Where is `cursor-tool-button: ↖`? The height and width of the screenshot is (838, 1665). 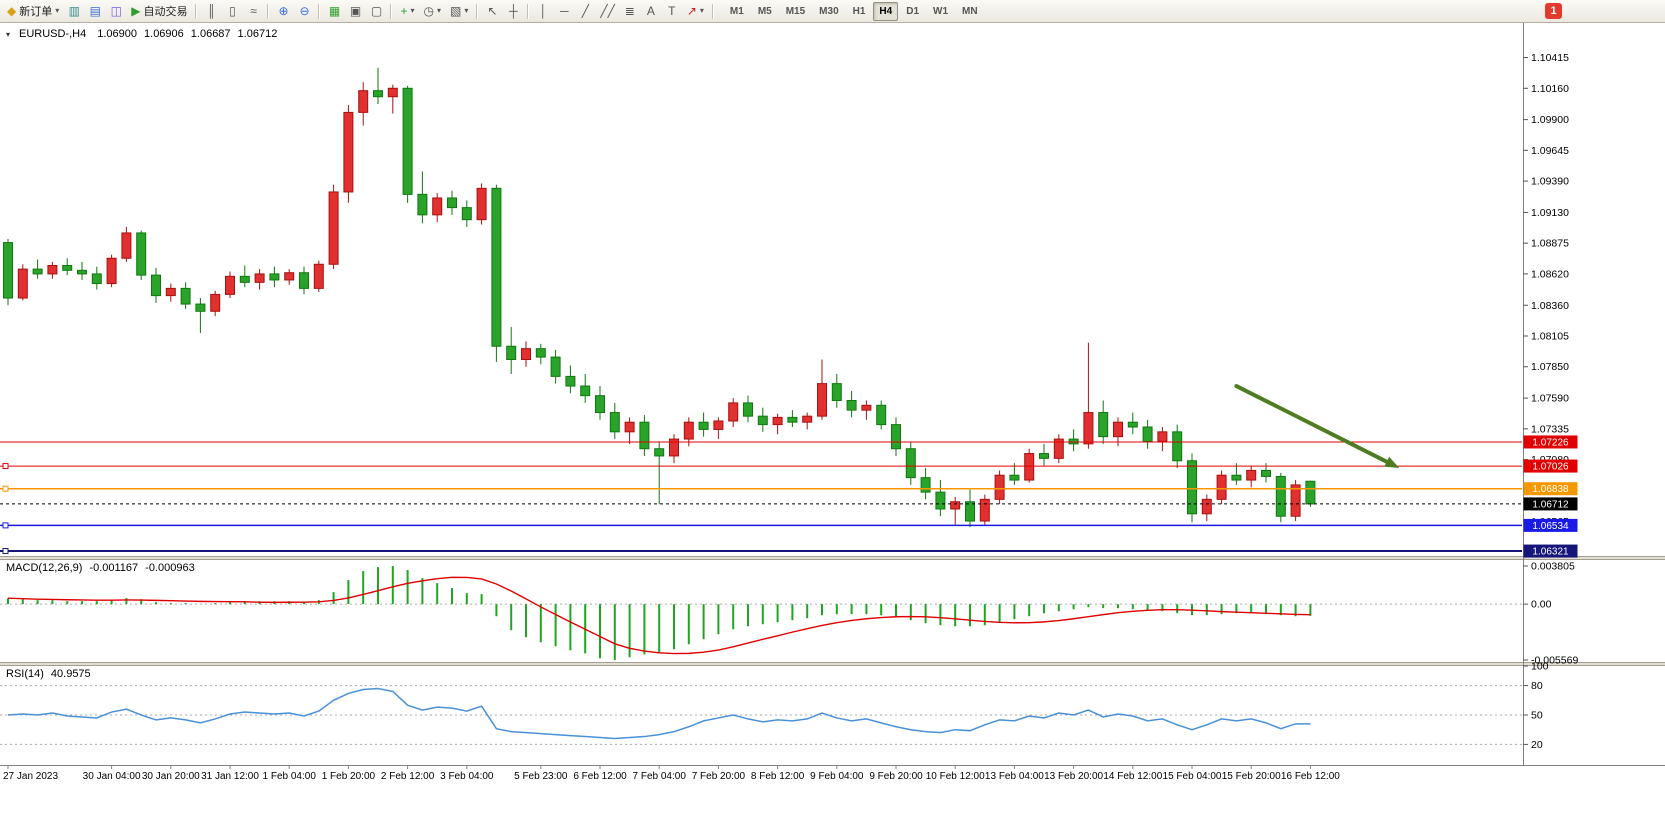
cursor-tool-button: ↖ is located at coordinates (492, 11).